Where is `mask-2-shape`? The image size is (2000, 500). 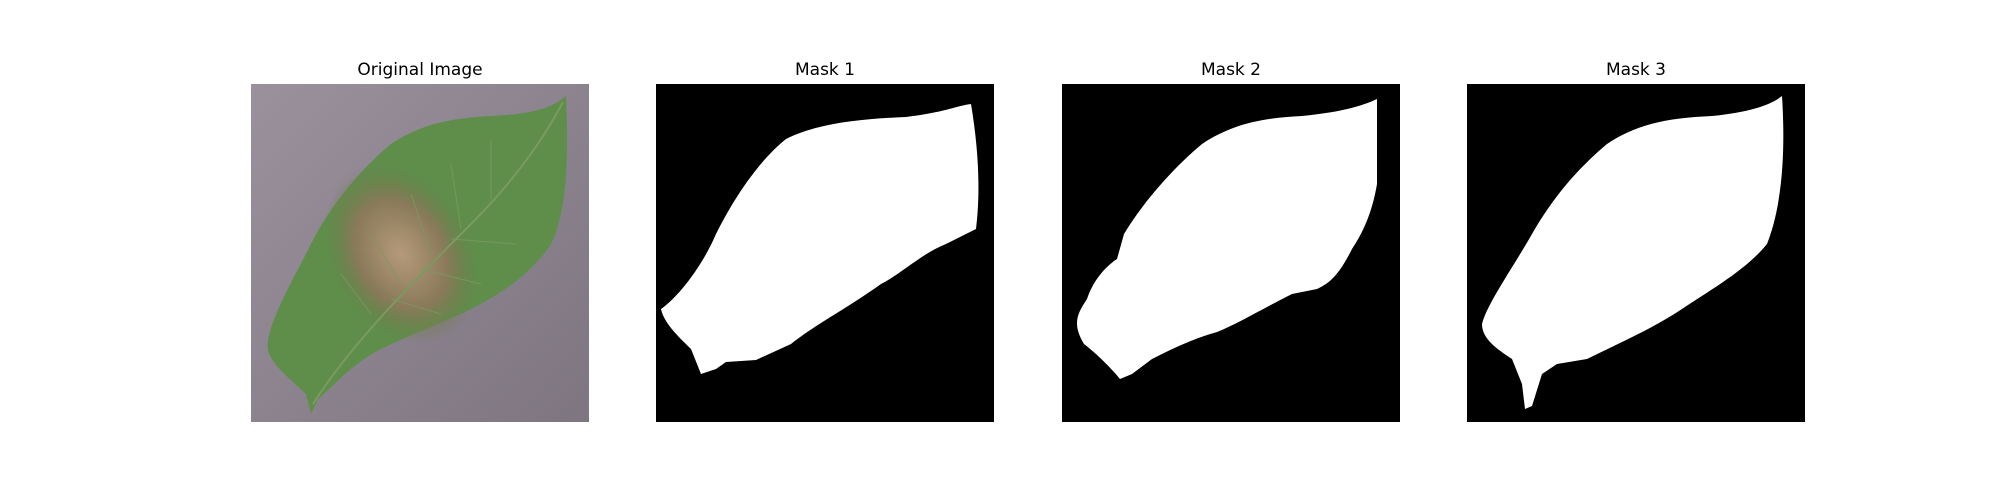
mask-2-shape is located at coordinates (1226, 239).